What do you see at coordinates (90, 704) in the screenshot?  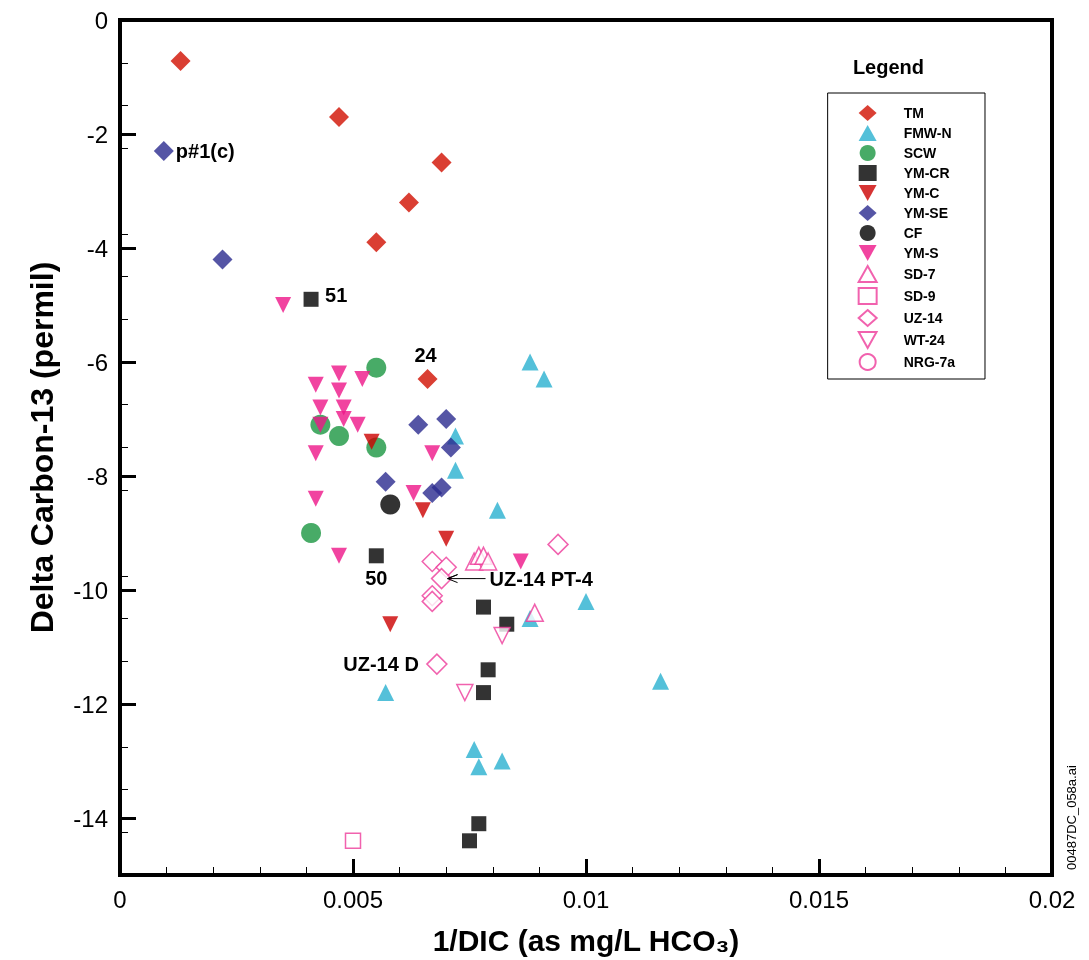 I see `y-tick-label: -12` at bounding box center [90, 704].